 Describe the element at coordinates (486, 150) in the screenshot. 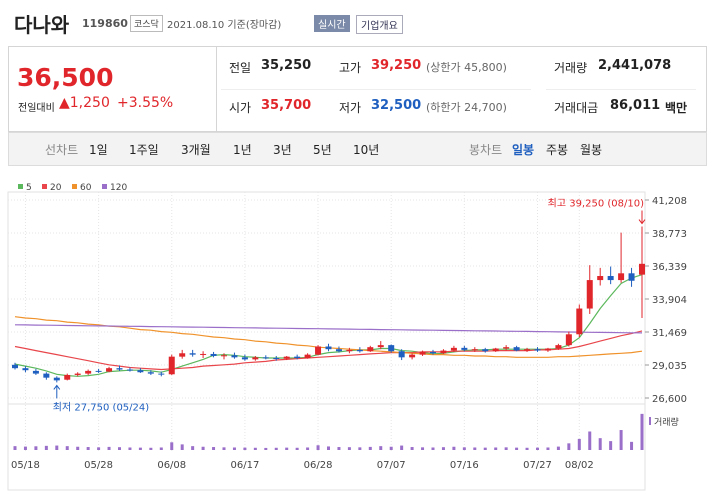

I see `tab-group-label: 봉차트` at that location.